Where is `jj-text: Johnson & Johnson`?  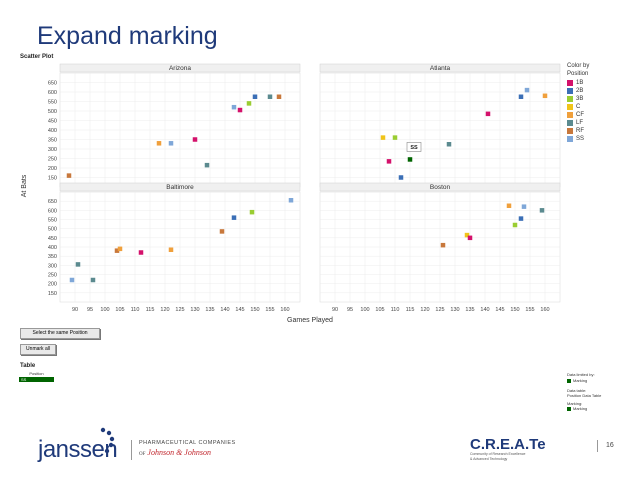 jj-text: Johnson & Johnson is located at coordinates (179, 452).